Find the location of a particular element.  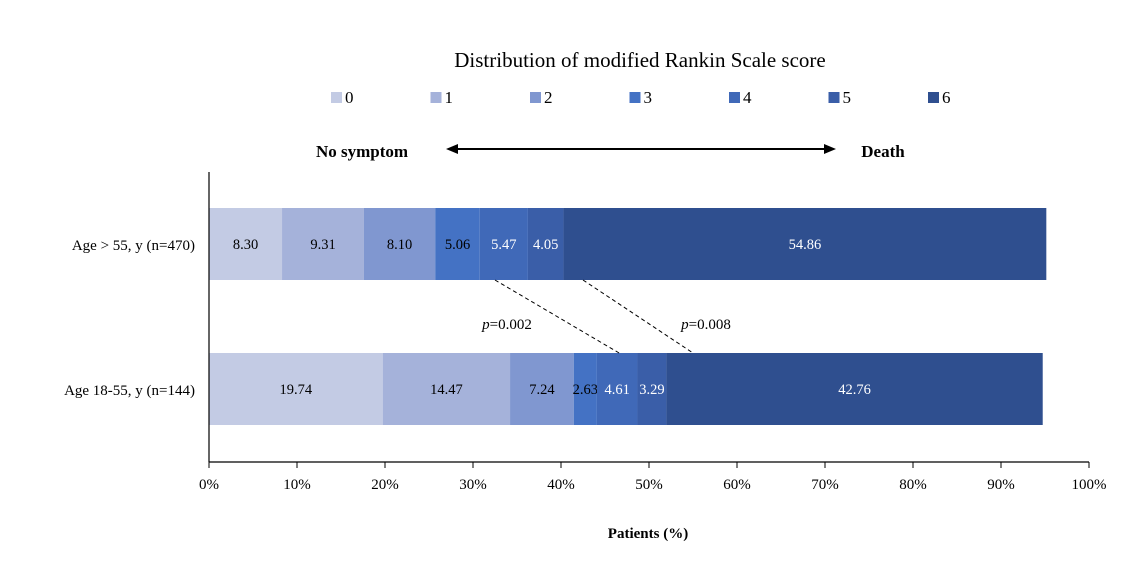

data-label-r2-mrs0: 19.74 is located at coordinates (296, 390).